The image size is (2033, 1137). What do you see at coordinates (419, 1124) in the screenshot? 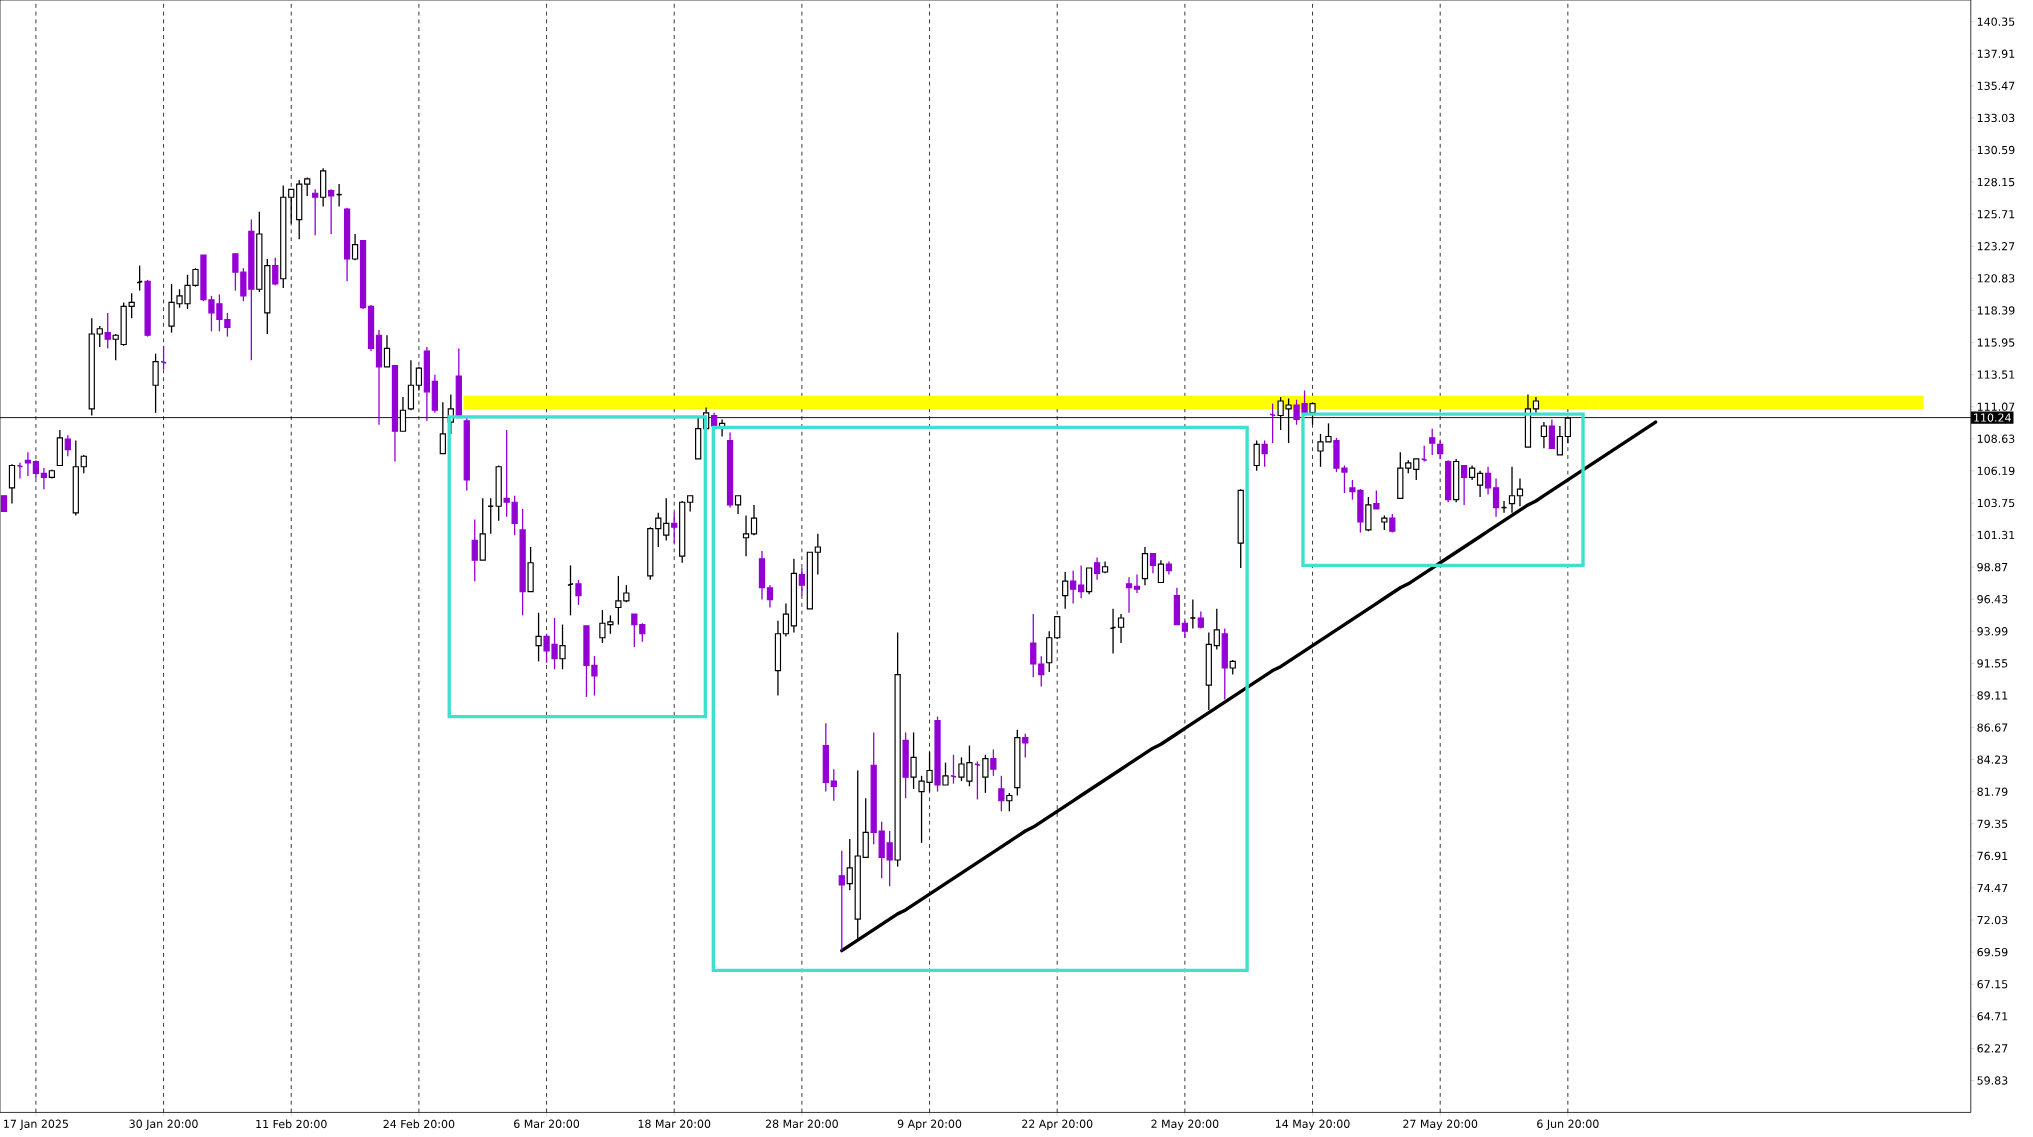
I see `x-tick-label: 24 Feb 20:00` at bounding box center [419, 1124].